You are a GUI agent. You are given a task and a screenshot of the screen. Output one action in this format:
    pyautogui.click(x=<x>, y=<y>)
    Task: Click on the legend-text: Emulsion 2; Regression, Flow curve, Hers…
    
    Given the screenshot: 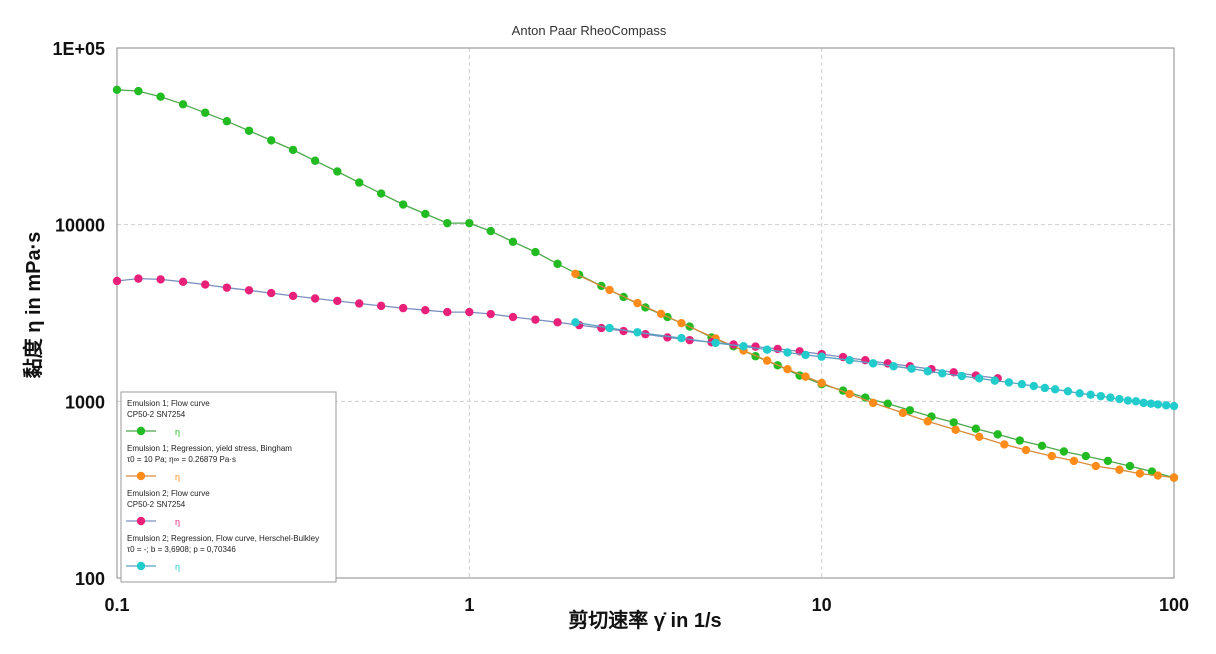 What is the action you would take?
    pyautogui.click(x=223, y=538)
    